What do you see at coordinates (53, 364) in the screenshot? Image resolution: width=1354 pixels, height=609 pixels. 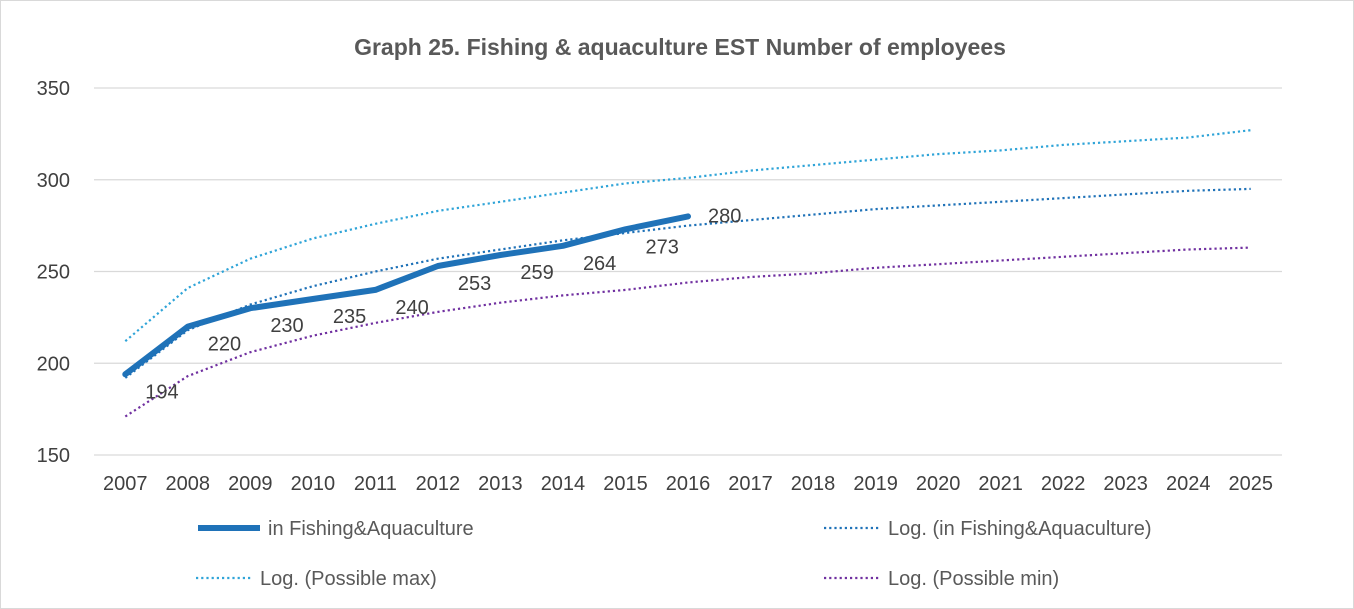 I see `y-tick-label: 200` at bounding box center [53, 364].